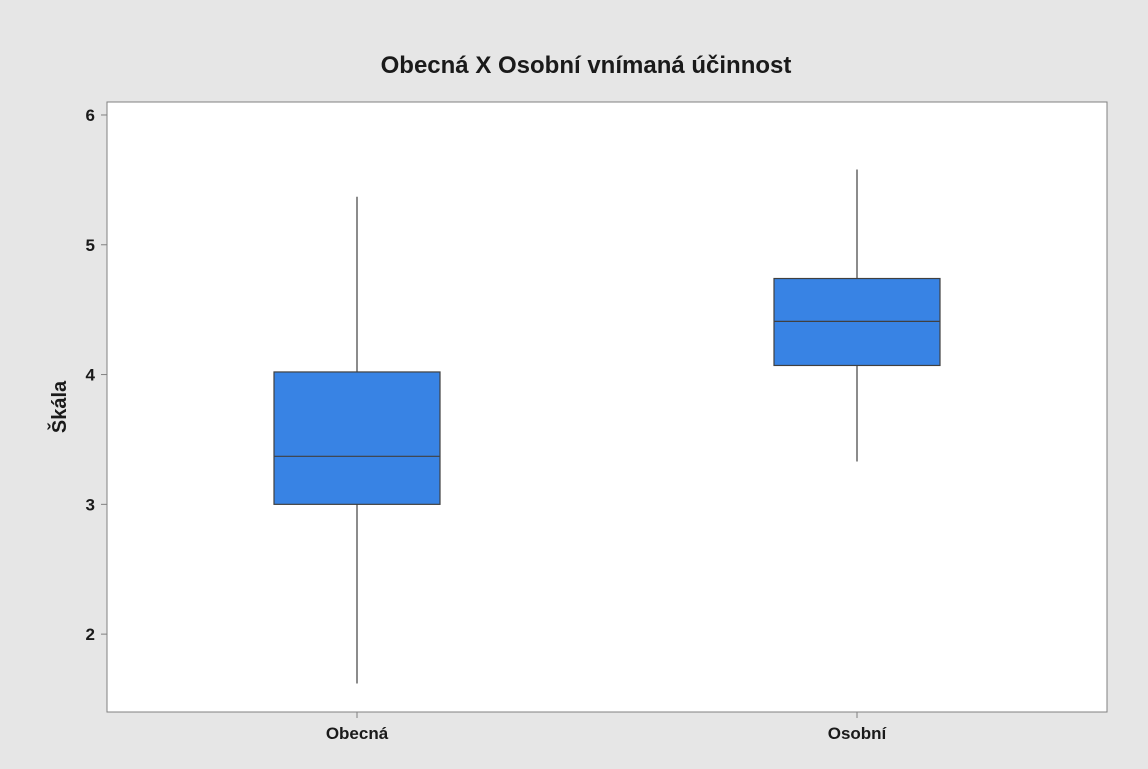  I want to click on box-obecna, so click(357, 440).